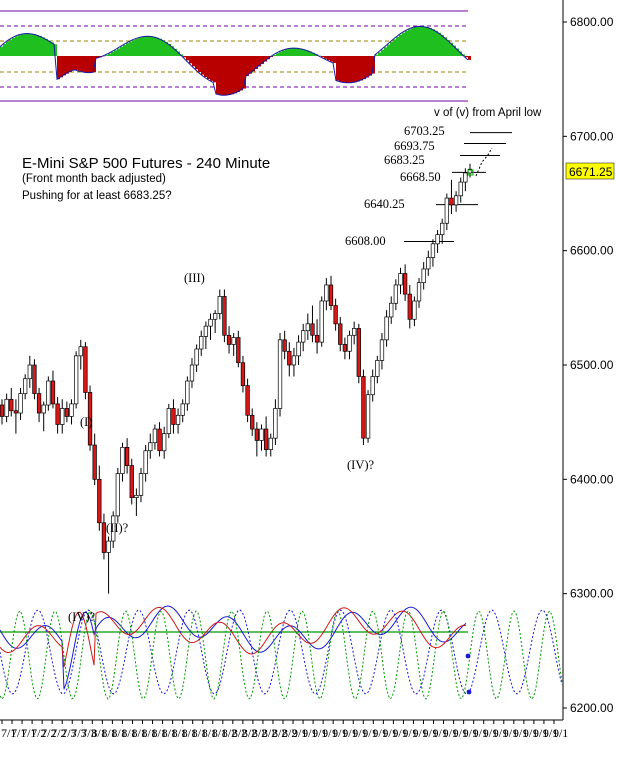  Describe the element at coordinates (369, 733) in the screenshot. I see `date-tick-label-36: 9/1` at that location.